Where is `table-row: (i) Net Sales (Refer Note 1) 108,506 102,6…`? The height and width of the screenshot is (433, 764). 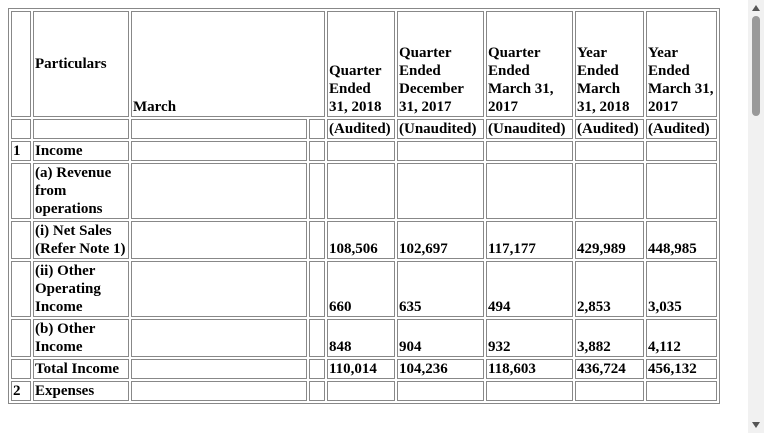
table-row: (i) Net Sales (Refer Note 1) 108,506 102,6… is located at coordinates (364, 240).